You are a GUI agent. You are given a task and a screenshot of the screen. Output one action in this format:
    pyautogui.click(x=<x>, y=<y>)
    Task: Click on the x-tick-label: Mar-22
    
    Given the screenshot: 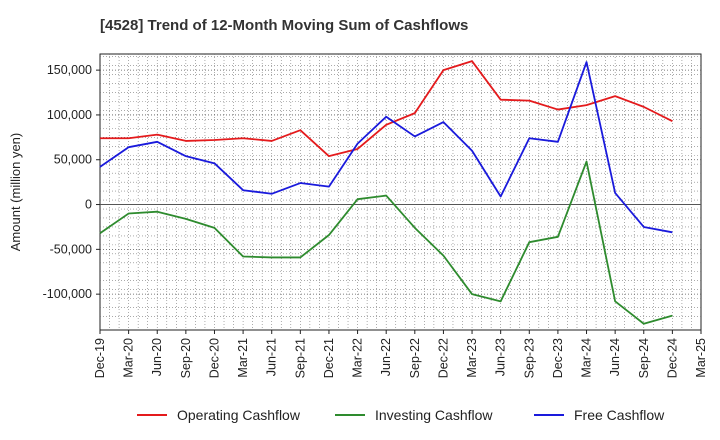 What is the action you would take?
    pyautogui.click(x=358, y=358)
    